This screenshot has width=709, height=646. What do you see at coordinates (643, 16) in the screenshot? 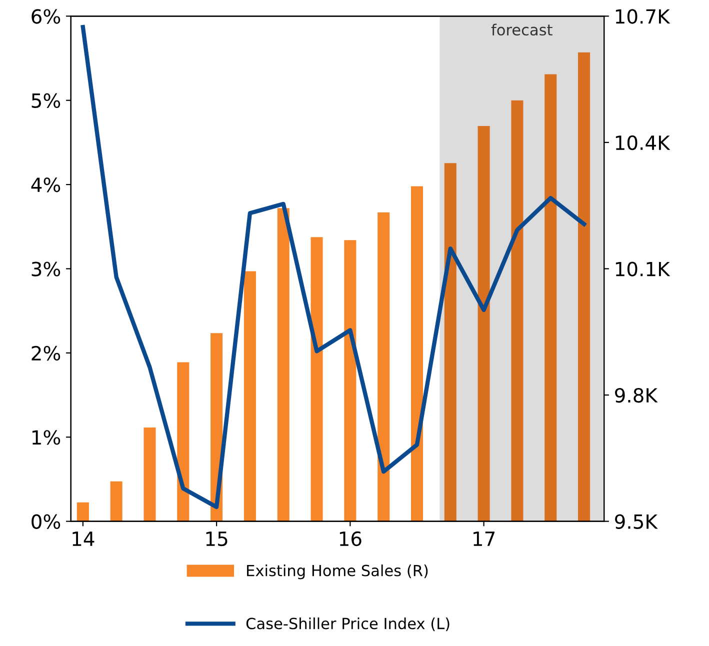
I see `y2-tick-label: 10.7K` at bounding box center [643, 16].